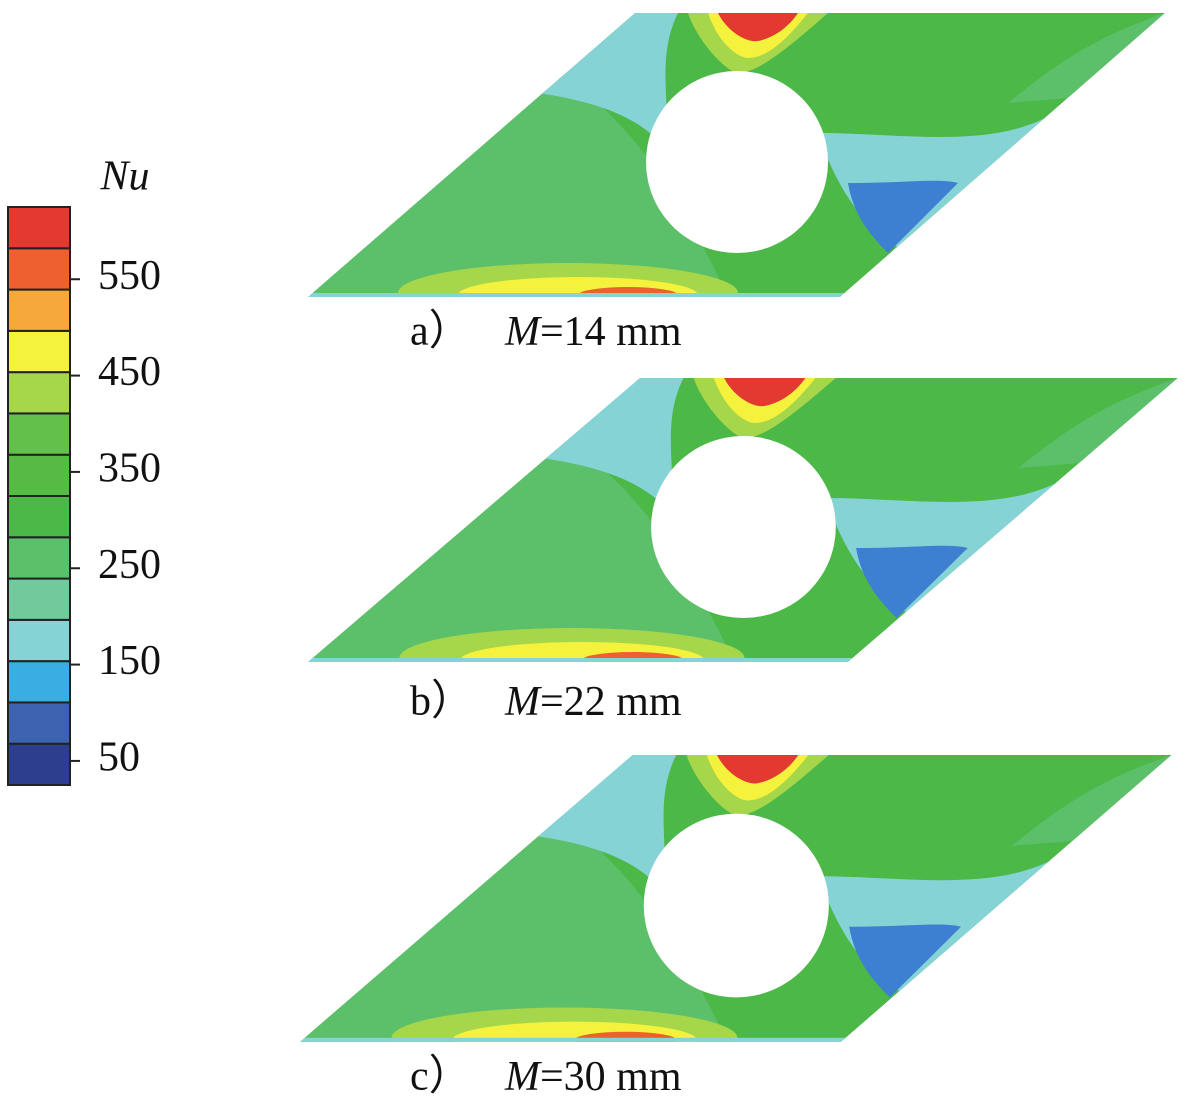  I want to click on colorbar-title: Nu, so click(124, 177).